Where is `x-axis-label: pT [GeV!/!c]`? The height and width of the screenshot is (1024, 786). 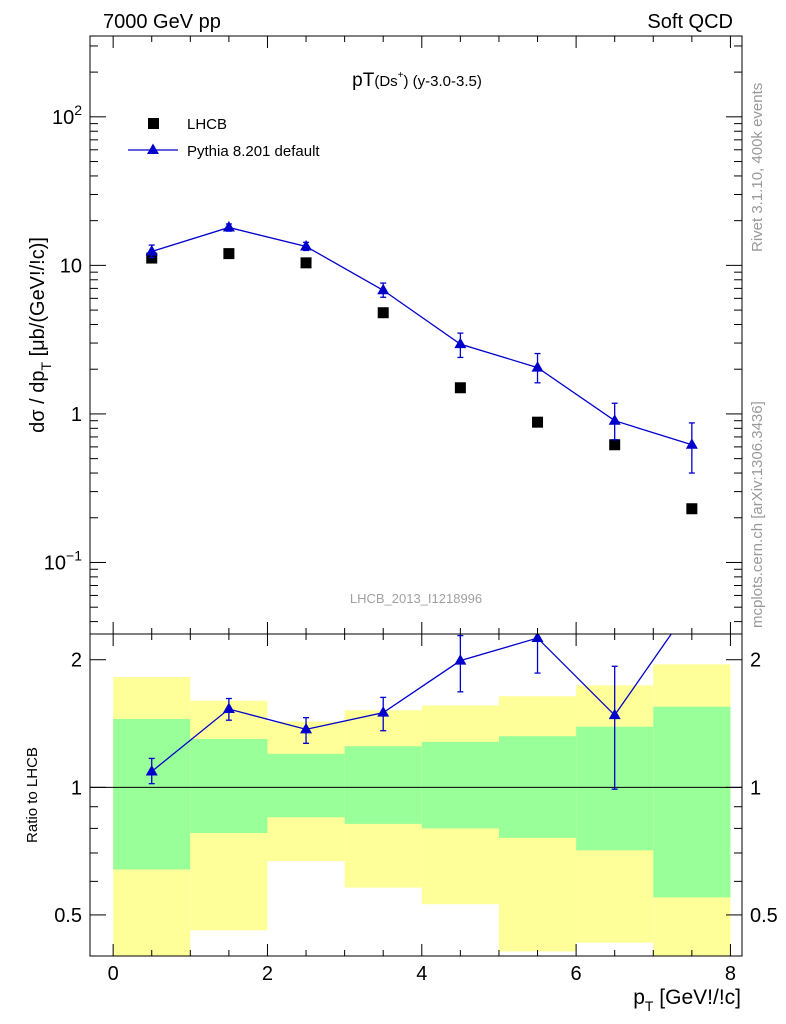
x-axis-label: pT [GeV!/!c] is located at coordinates (687, 1000).